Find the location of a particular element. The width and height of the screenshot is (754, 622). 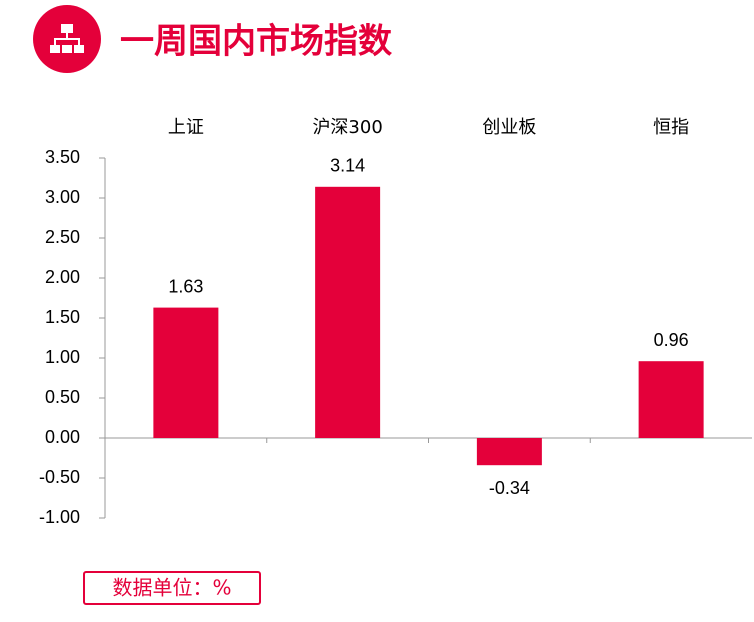

x-tick-label: 上证 is located at coordinates (186, 127).